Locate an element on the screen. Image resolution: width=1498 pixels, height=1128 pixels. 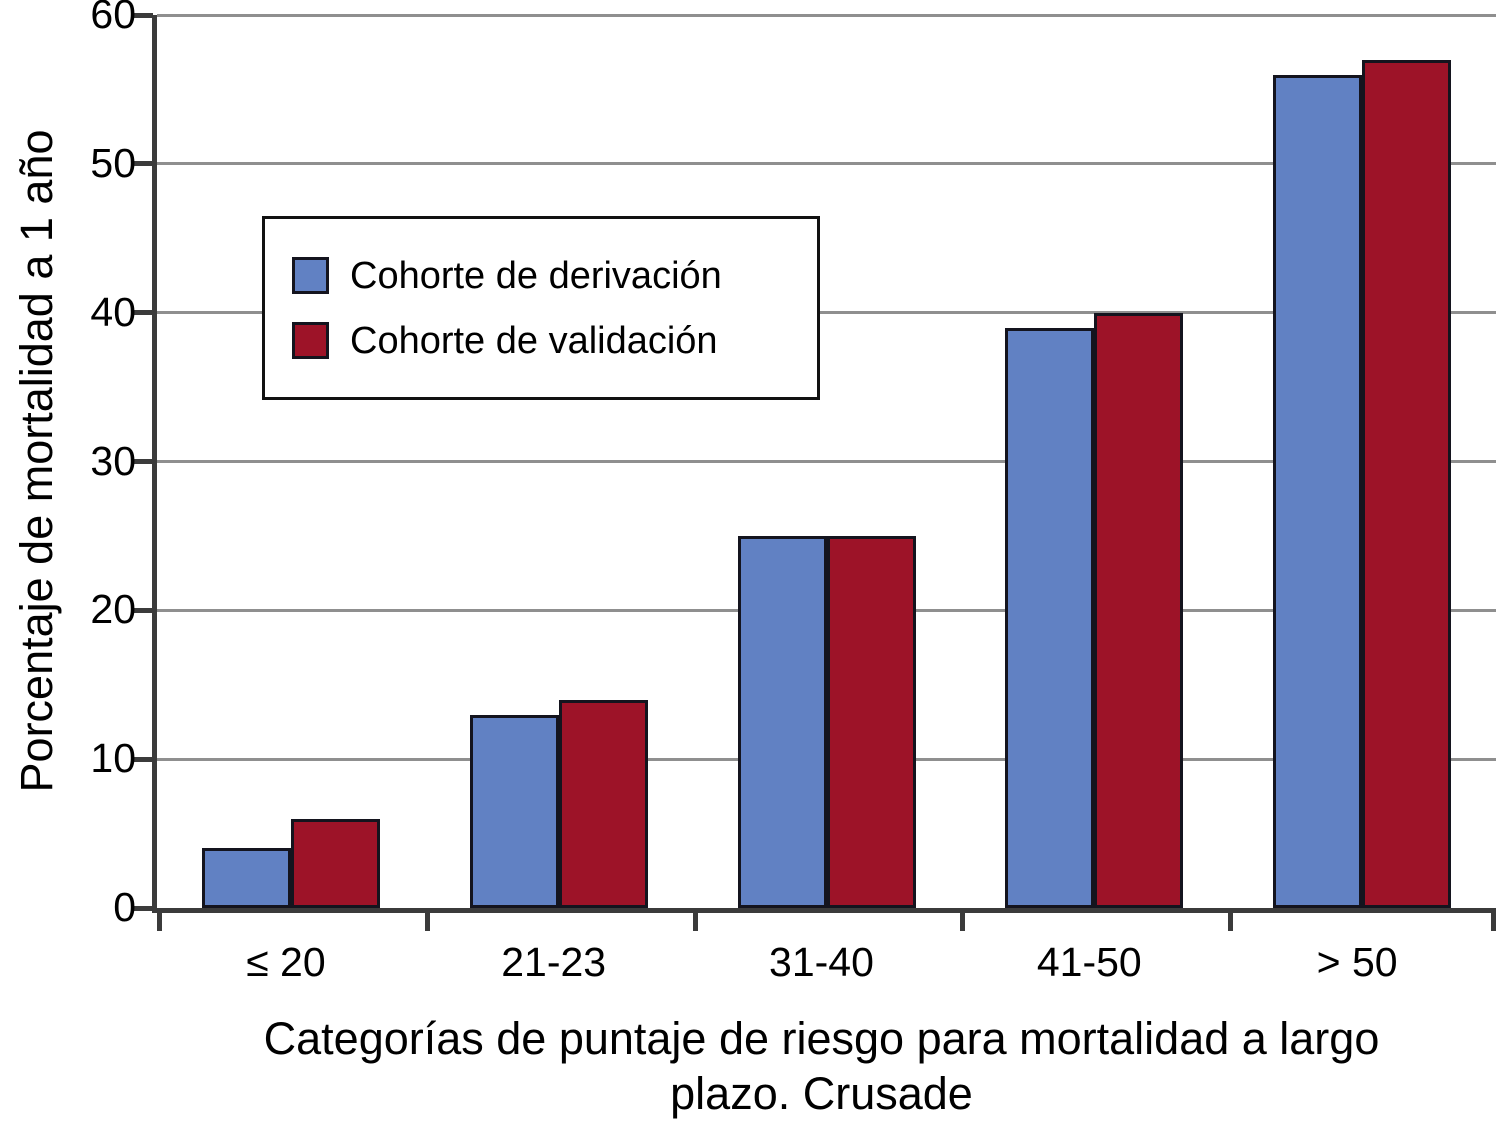
legend-label-derivacion: Cohorte de derivación is located at coordinates (536, 275).